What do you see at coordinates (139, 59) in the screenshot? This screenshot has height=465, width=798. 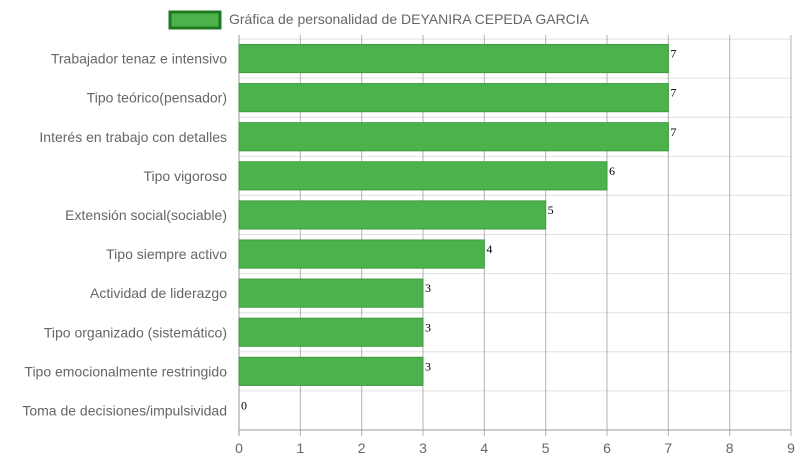 I see `category-label: Trabajador tenaz e intensivo` at bounding box center [139, 59].